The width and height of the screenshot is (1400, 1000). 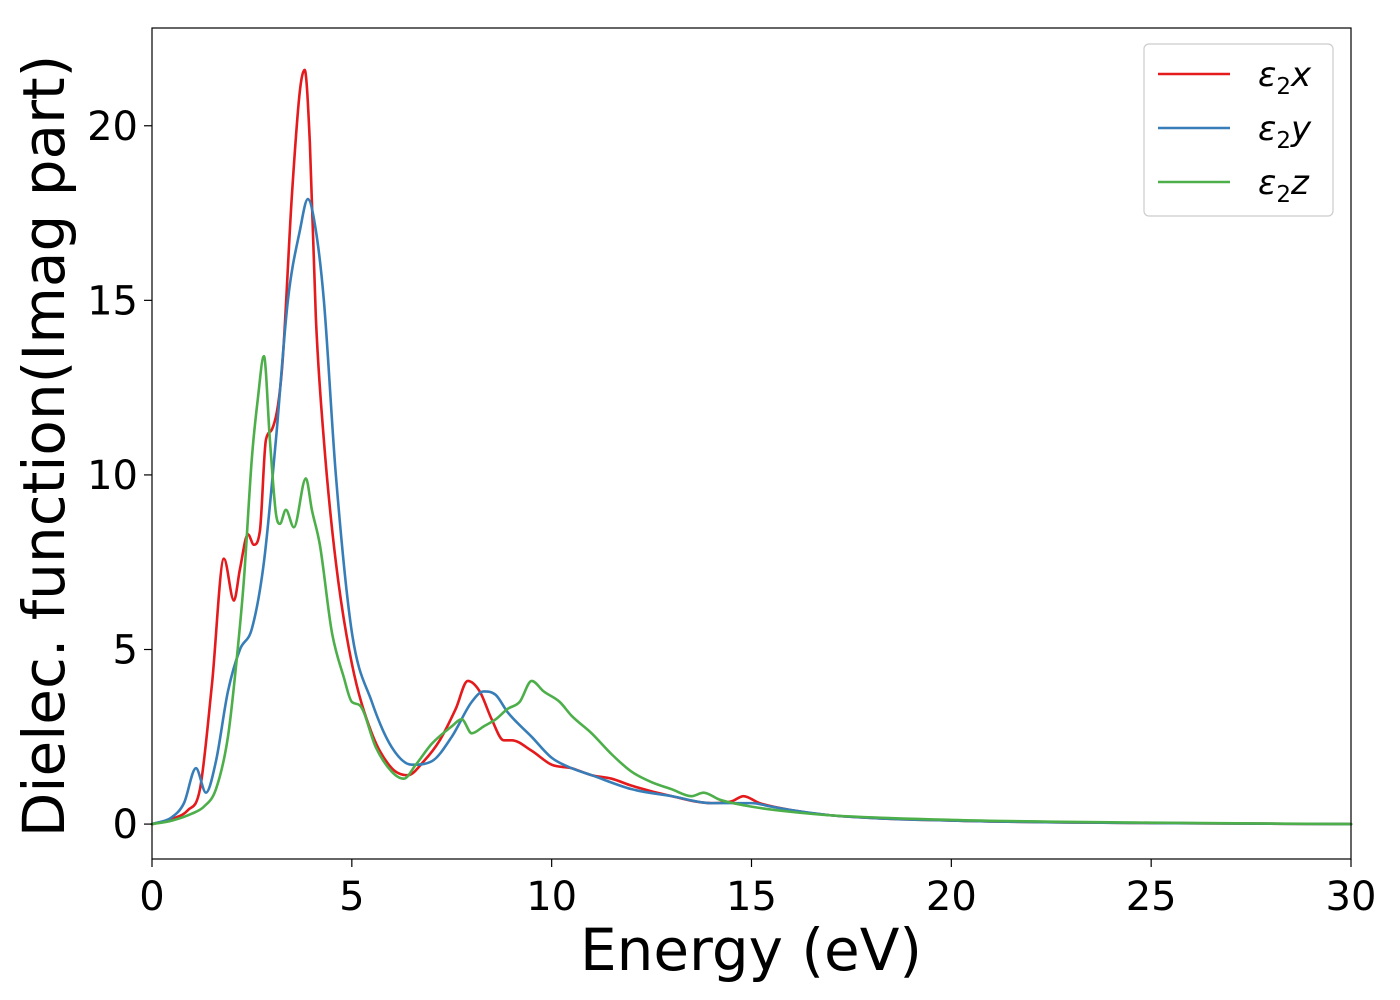 What do you see at coordinates (751, 950) in the screenshot?
I see `x-axis-title: Energy (eV)` at bounding box center [751, 950].